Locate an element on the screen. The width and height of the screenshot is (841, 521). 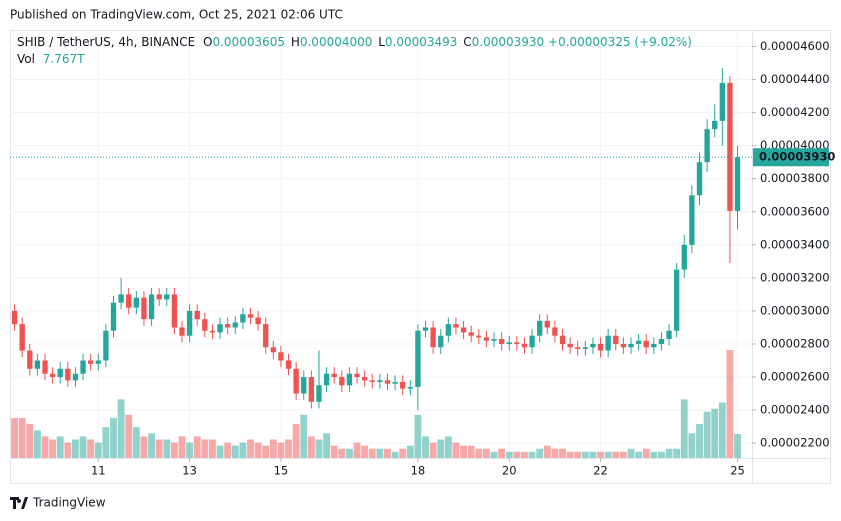
change-value: +0.00000325 (+9.02%) is located at coordinates (620, 42).